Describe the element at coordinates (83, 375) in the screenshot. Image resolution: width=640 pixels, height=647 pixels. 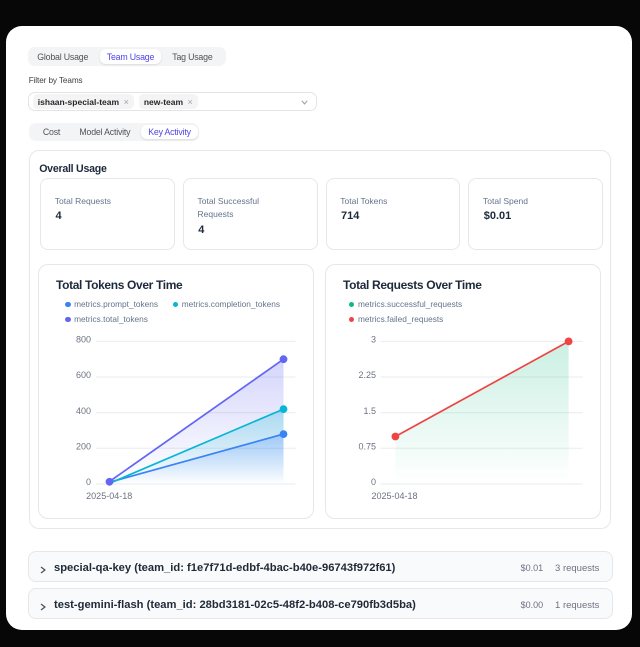
I see `svg-text: 600` at that location.